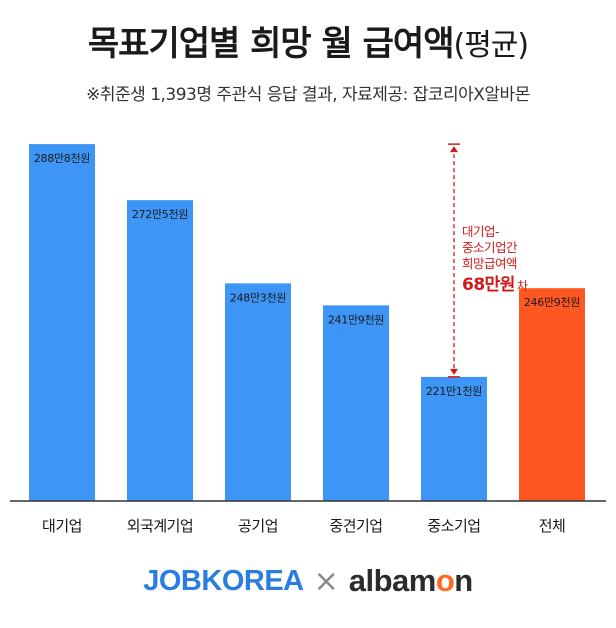  I want to click on jobkorea-logo: JOBKOREA, so click(223, 580).